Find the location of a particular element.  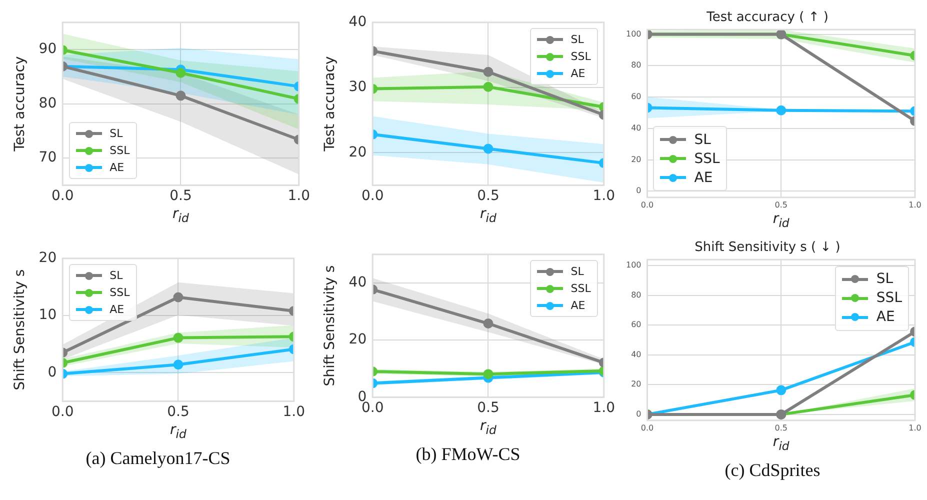

y-tick-label: 90 is located at coordinates (47, 49).